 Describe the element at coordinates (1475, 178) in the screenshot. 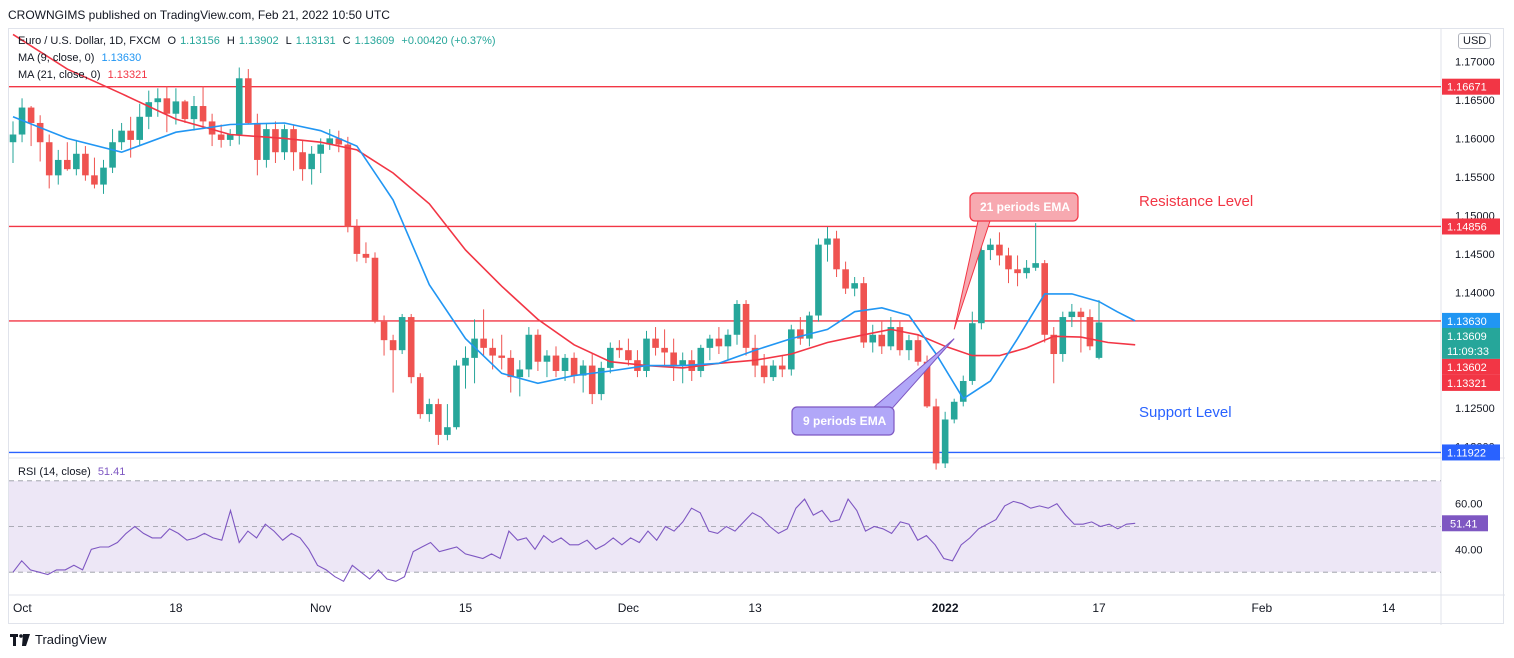

I see `price-tick-label: 1.15500` at that location.